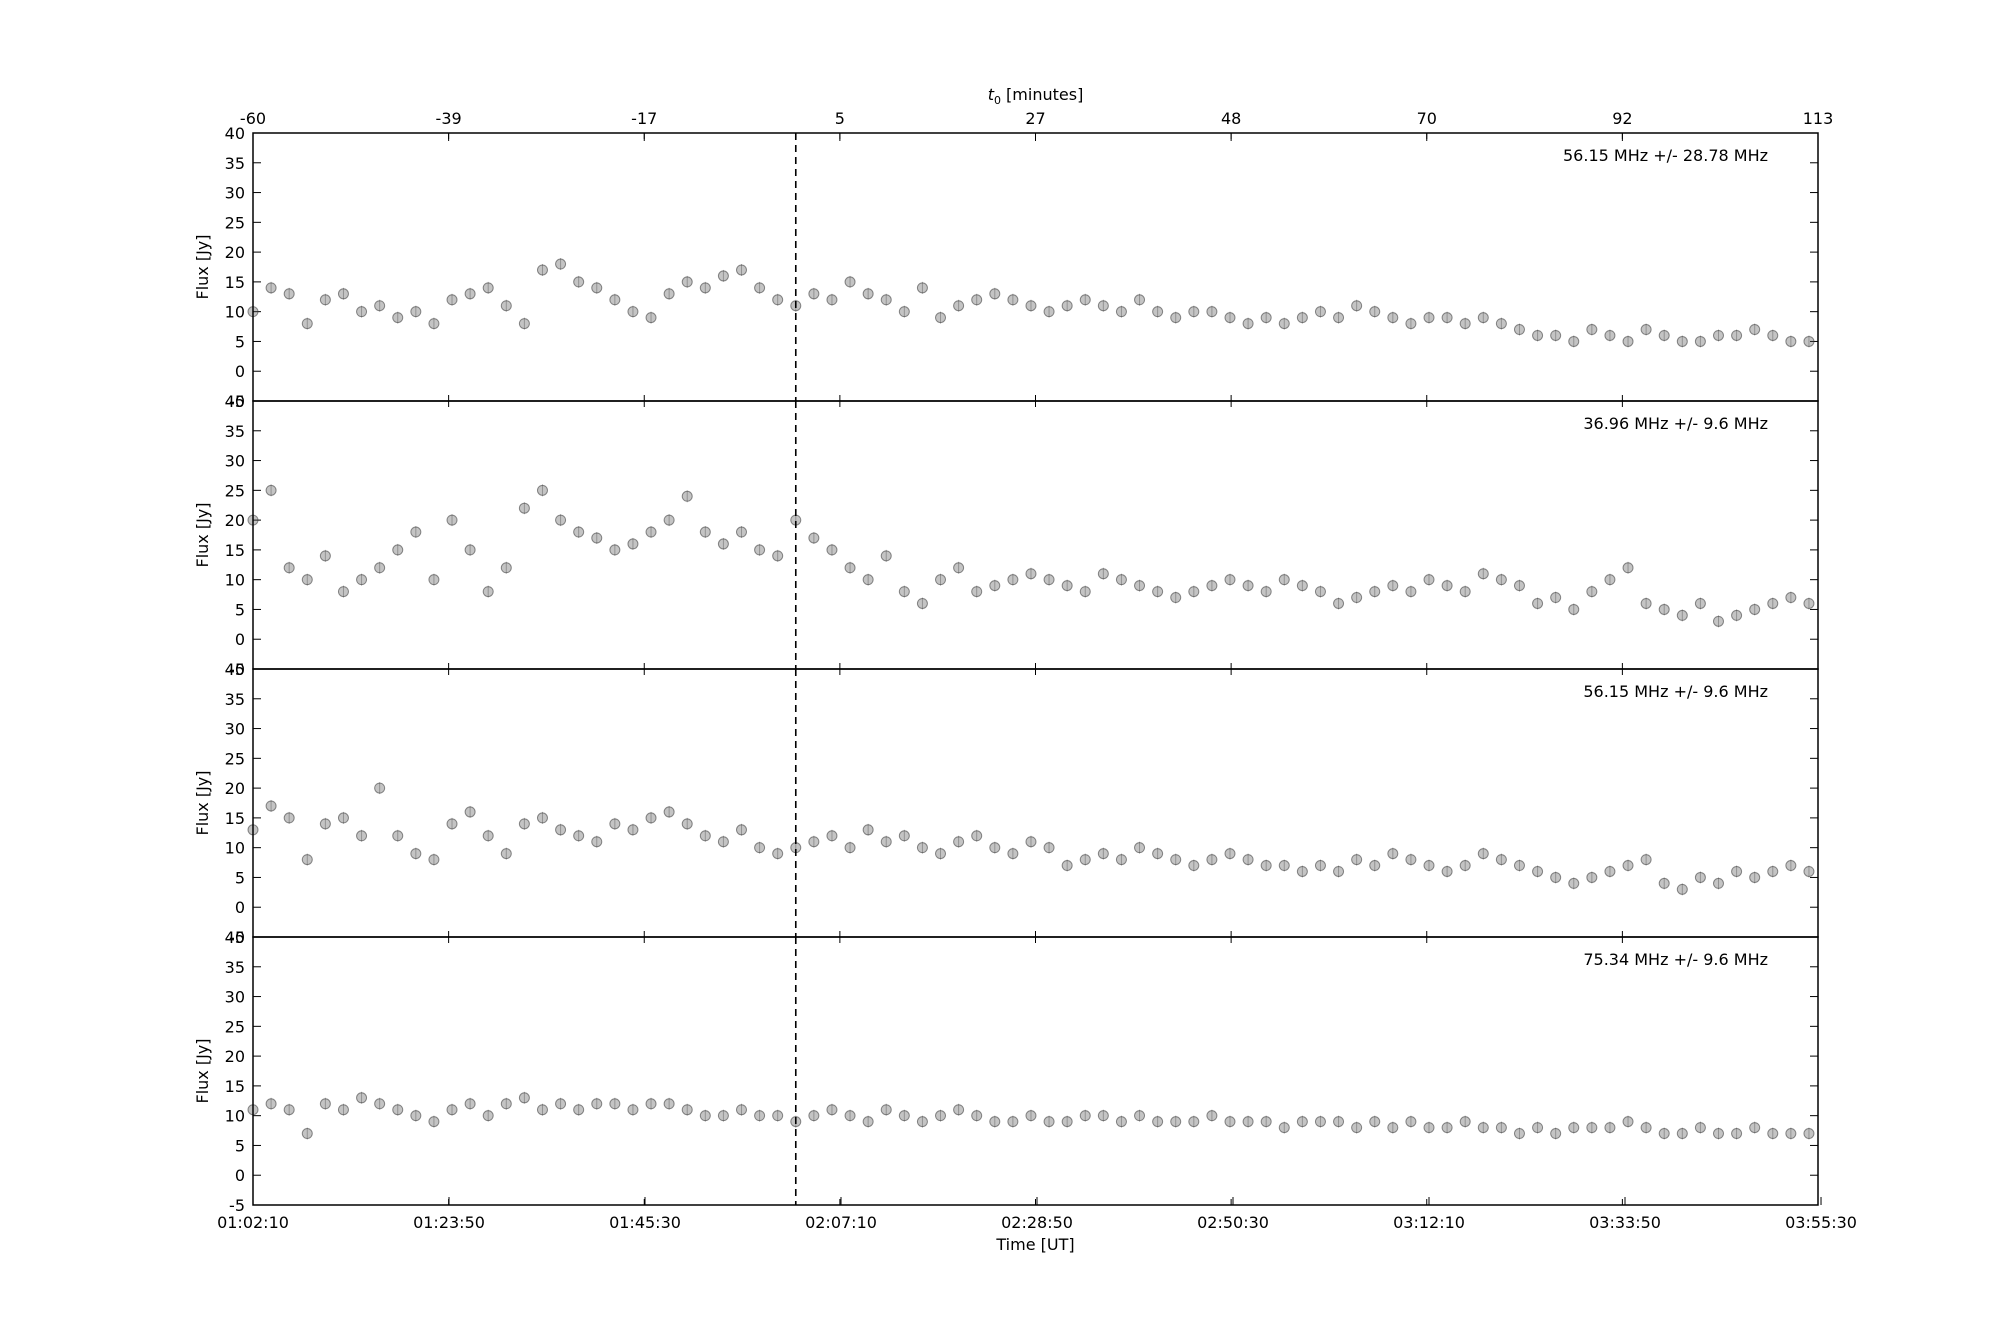  What do you see at coordinates (240, 341) in the screenshot?
I see `y-tick-label: 5` at bounding box center [240, 341].